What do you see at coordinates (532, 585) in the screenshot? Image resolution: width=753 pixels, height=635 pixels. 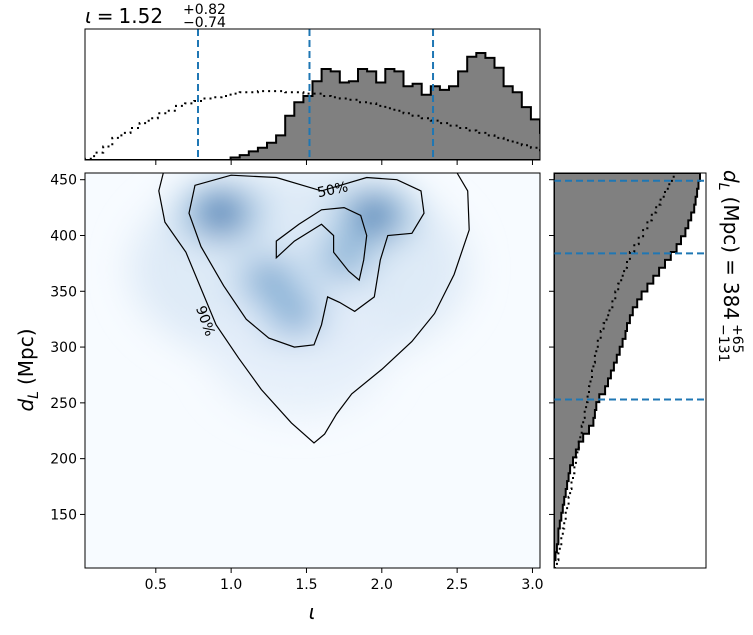 I see `x-tick-label-5: 3.0` at bounding box center [532, 585].